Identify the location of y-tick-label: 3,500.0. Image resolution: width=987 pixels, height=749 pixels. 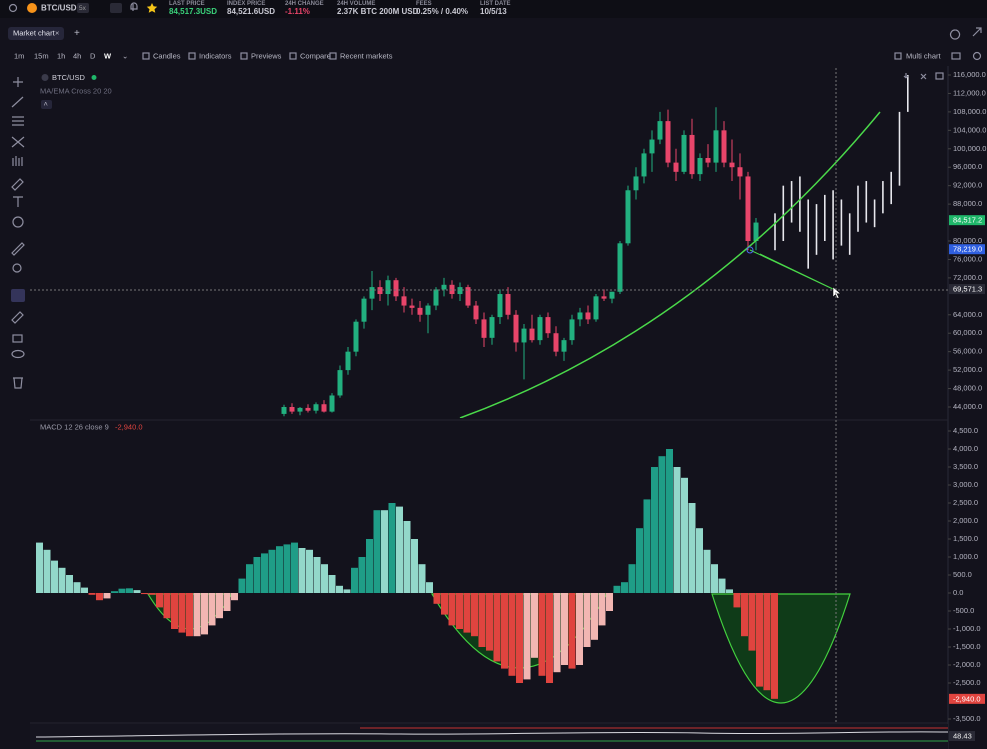
(965, 466).